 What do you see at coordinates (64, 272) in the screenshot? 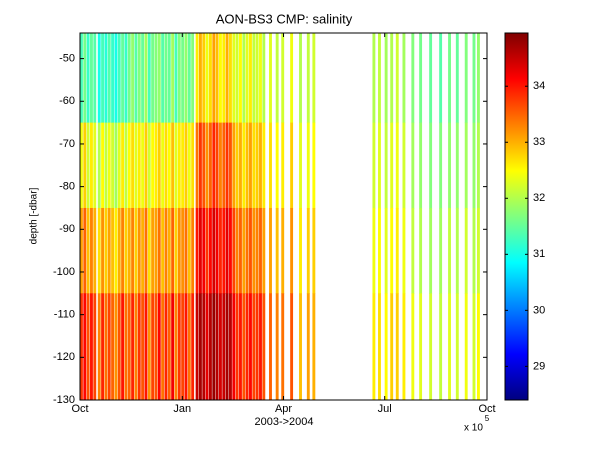
I see `y-tick-label: -100` at bounding box center [64, 272].